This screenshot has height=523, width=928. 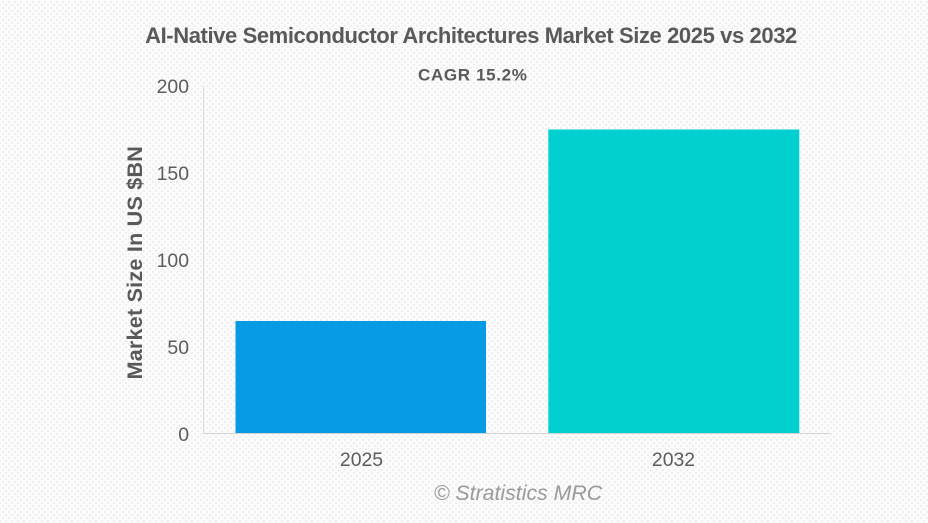 I want to click on svg-text: 0, so click(x=183, y=435).